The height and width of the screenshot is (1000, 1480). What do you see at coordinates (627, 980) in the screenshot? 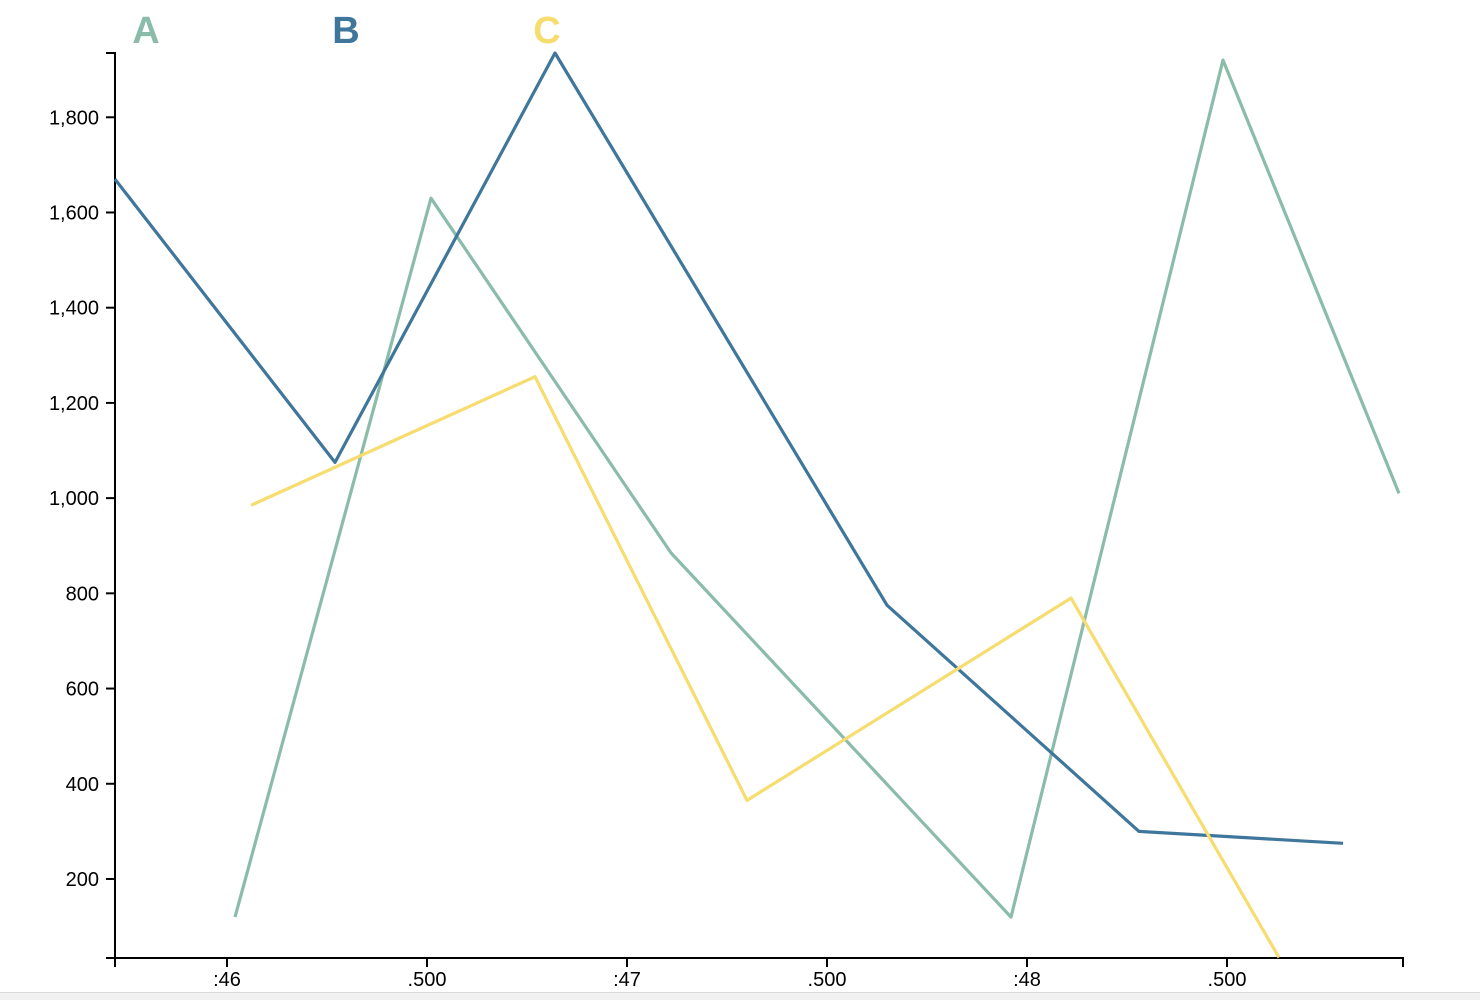
I see `x-tick-label: :47` at bounding box center [627, 980].